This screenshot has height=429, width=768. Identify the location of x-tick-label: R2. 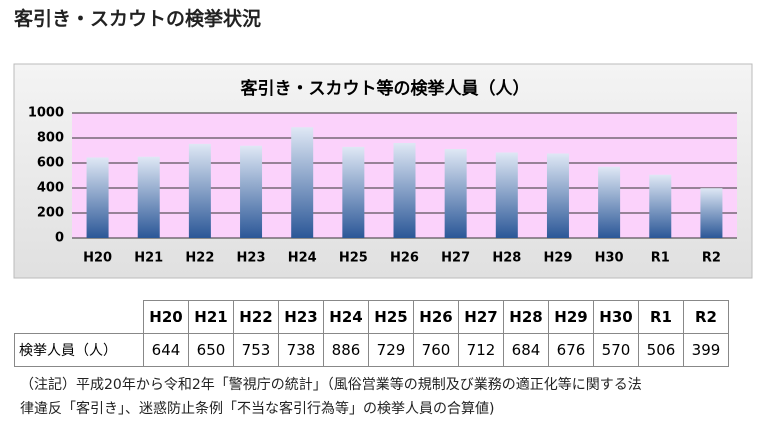
(711, 258).